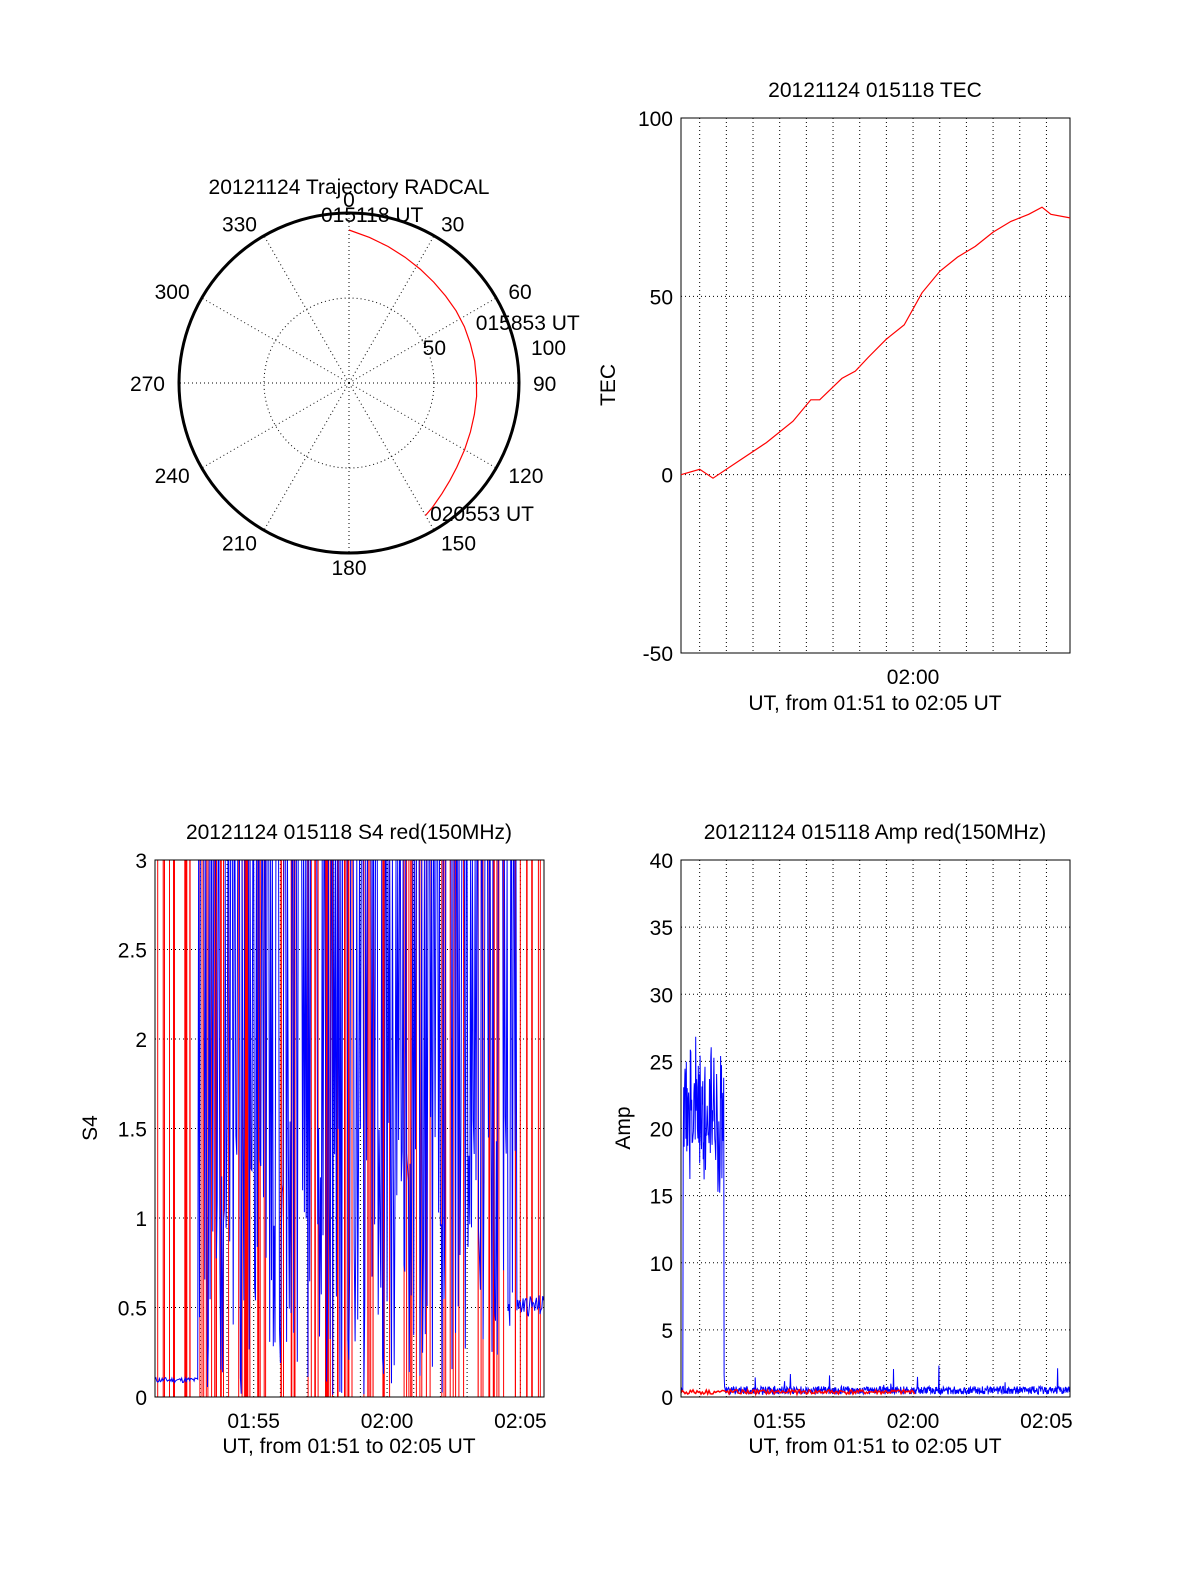 This screenshot has width=1200, height=1575. I want to click on y-tick-label: 2, so click(141, 1040).